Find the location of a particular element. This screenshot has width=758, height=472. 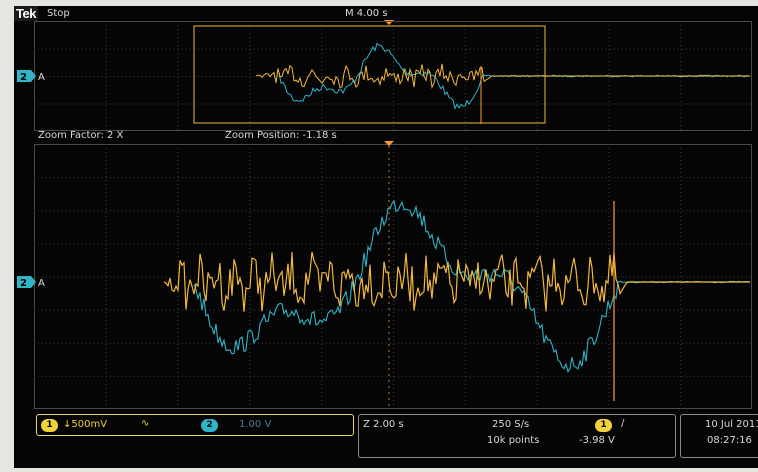

channel-readout-box: 1 ↓500mV ∿ 2 1.00 V is located at coordinates (195, 425).